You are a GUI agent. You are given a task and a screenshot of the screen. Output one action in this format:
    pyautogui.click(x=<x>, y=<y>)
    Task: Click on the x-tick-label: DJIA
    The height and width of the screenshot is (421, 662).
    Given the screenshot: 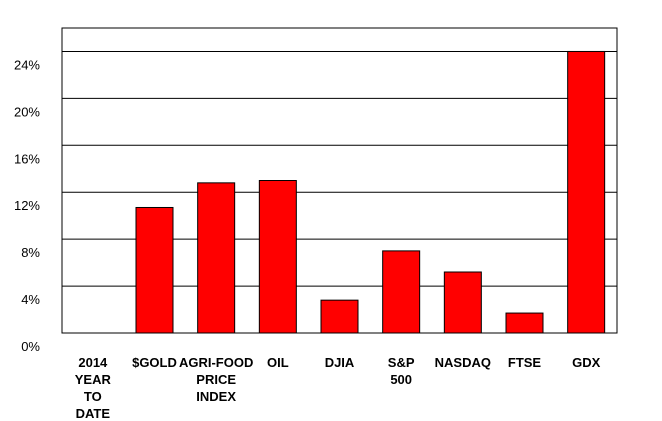 What is the action you would take?
    pyautogui.click(x=340, y=362)
    